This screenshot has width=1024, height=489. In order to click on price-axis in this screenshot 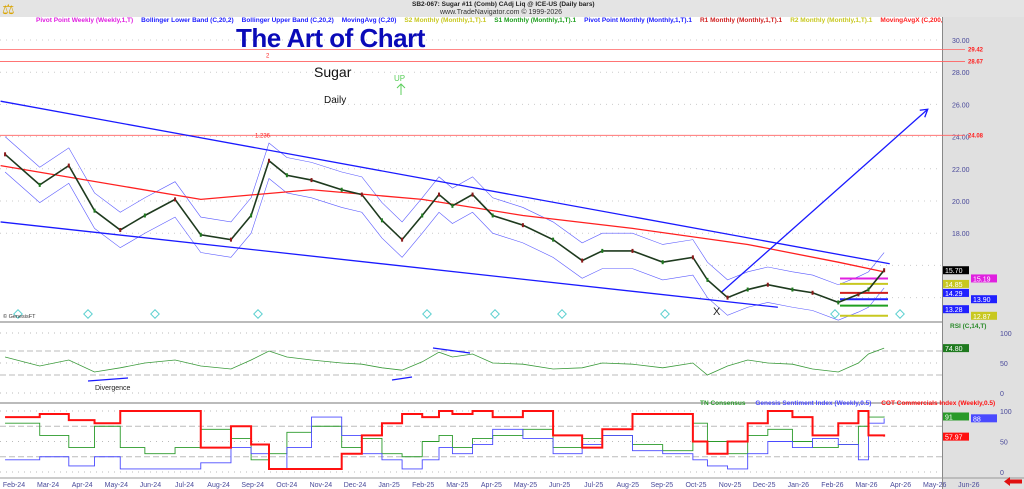, I will do `click(983, 253)`.